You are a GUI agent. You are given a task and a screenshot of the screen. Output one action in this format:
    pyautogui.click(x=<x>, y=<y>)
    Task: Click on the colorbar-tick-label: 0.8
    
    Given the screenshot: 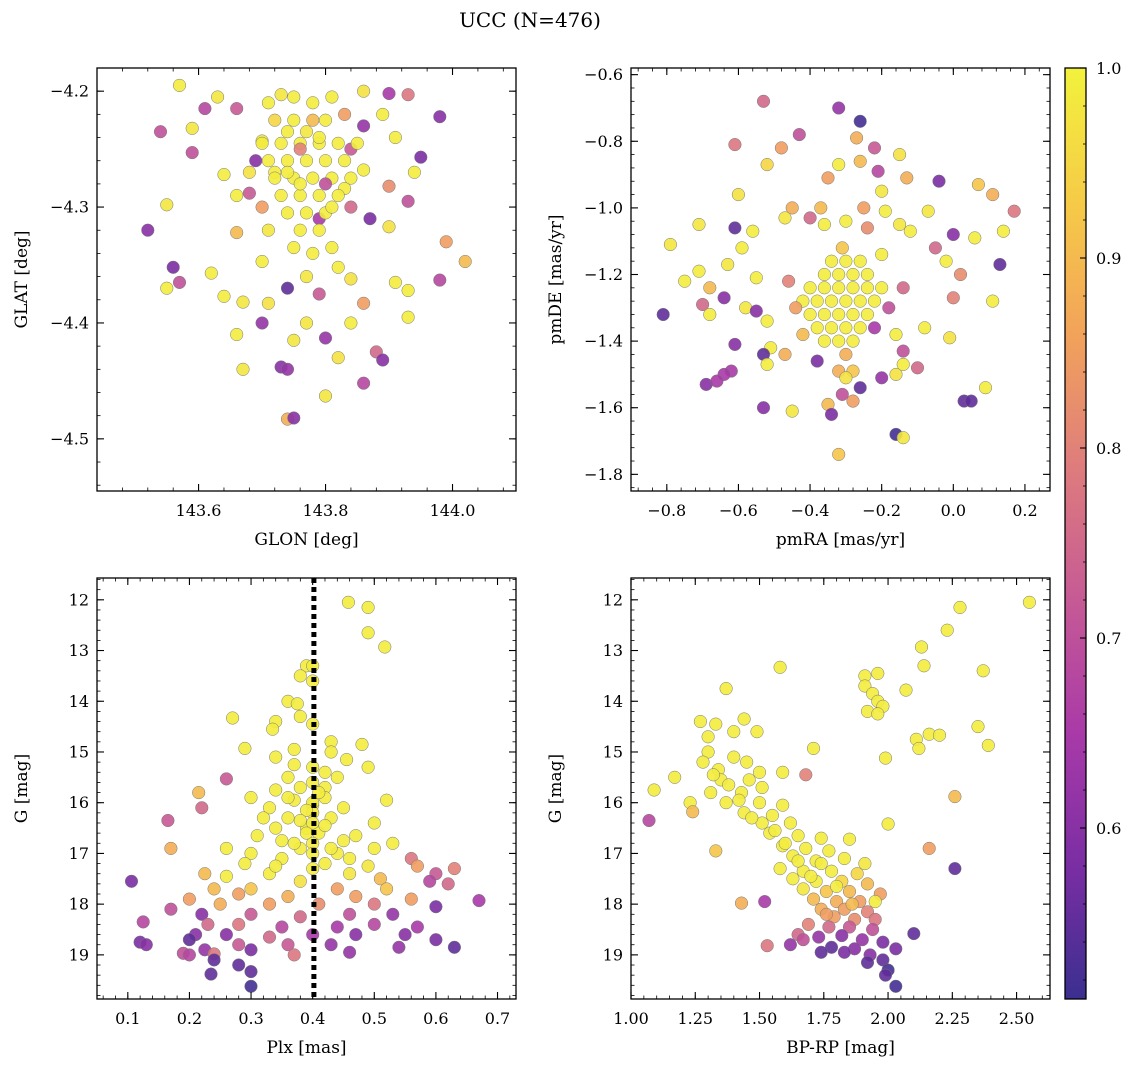 What is the action you would take?
    pyautogui.click(x=1108, y=448)
    